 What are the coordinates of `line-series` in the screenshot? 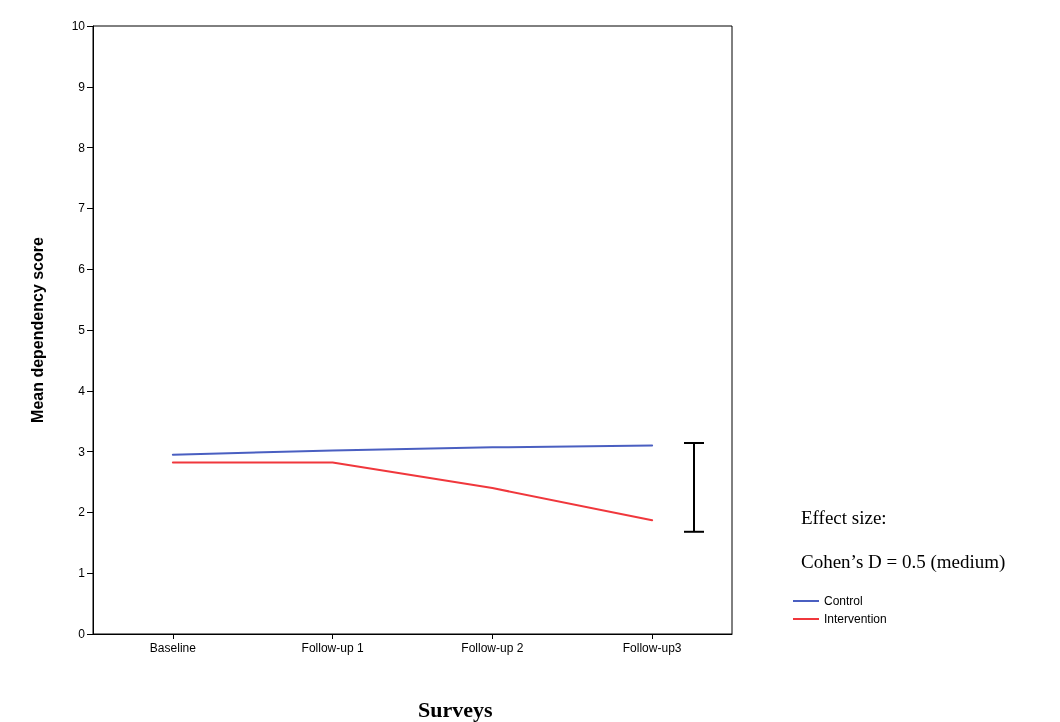 It's located at (412, 450).